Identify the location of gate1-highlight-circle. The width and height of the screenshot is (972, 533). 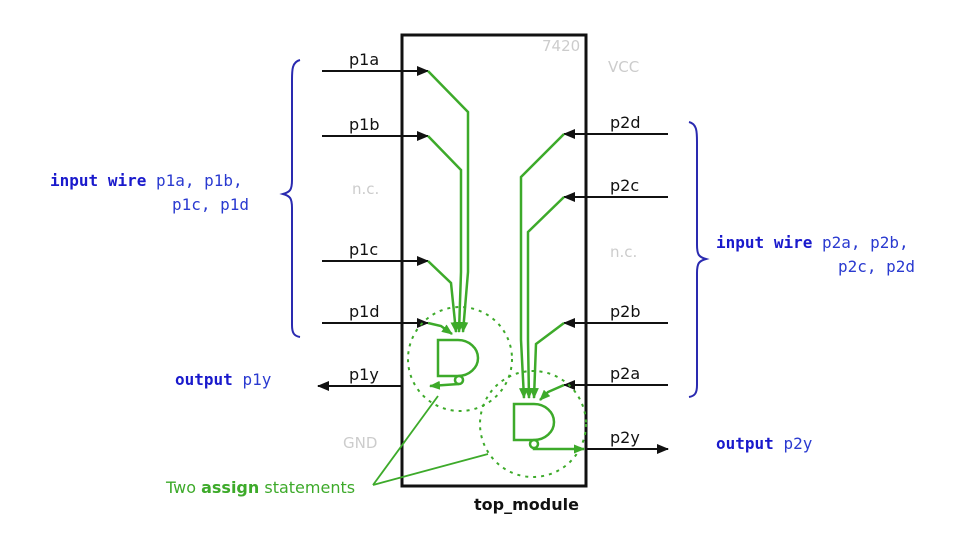
(460, 359).